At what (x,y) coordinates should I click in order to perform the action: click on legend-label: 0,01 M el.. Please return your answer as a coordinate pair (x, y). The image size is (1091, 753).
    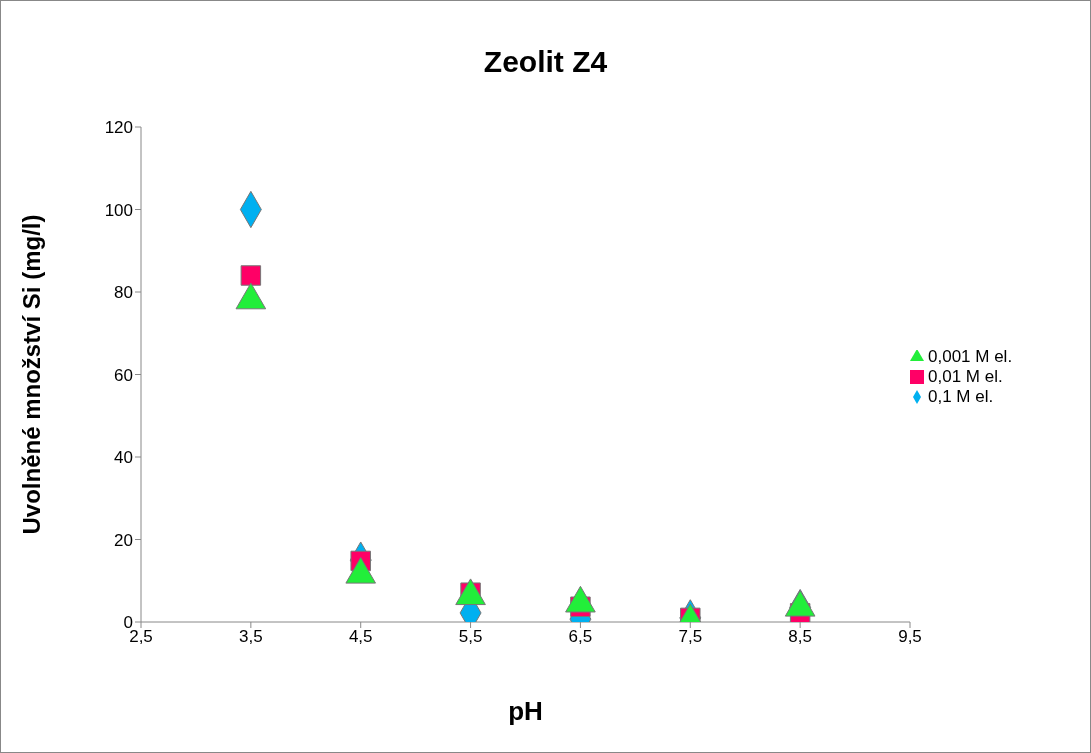
    Looking at the image, I should click on (965, 376).